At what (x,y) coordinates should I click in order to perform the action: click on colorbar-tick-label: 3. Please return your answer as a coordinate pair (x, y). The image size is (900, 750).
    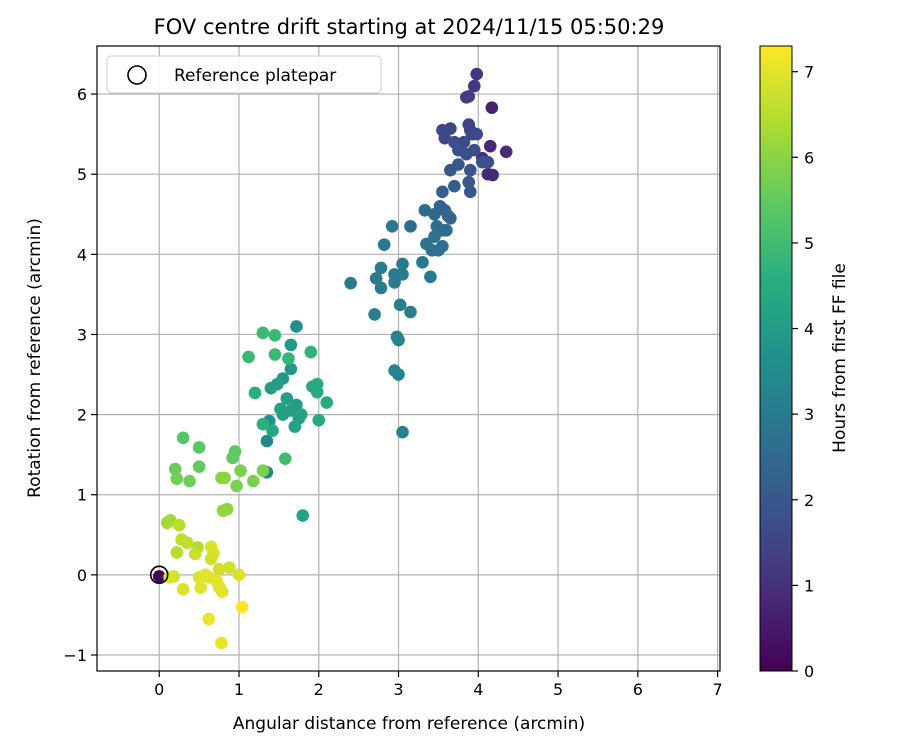
    Looking at the image, I should click on (809, 414).